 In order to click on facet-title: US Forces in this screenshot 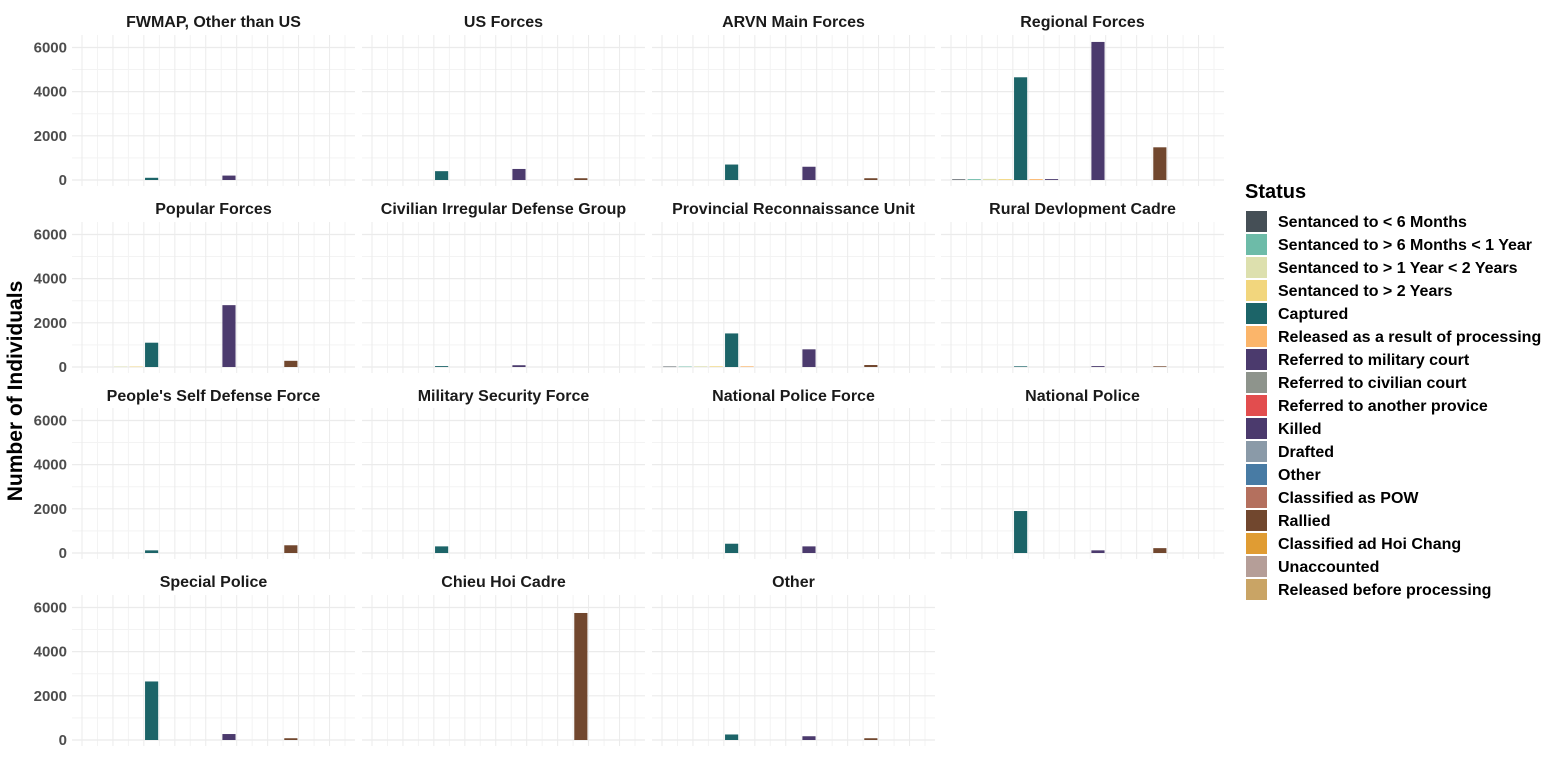, I will do `click(503, 22)`.